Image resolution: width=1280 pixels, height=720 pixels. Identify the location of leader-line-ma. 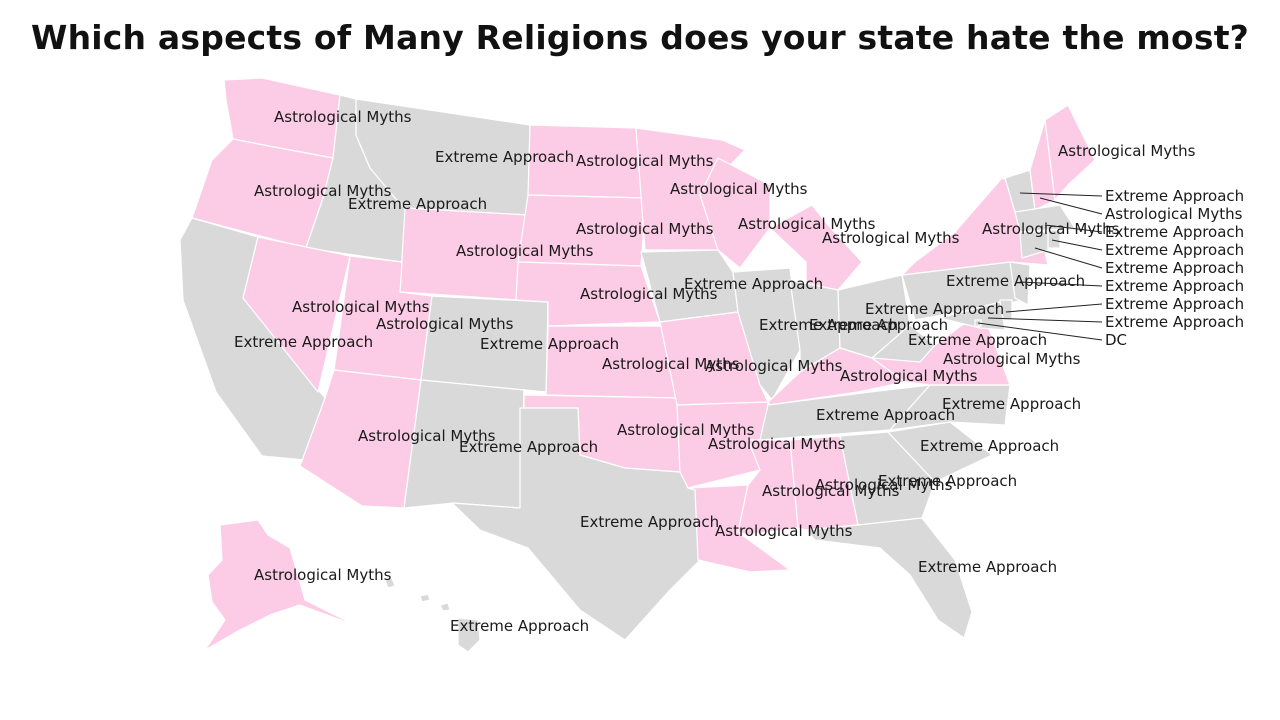
(1073, 228).